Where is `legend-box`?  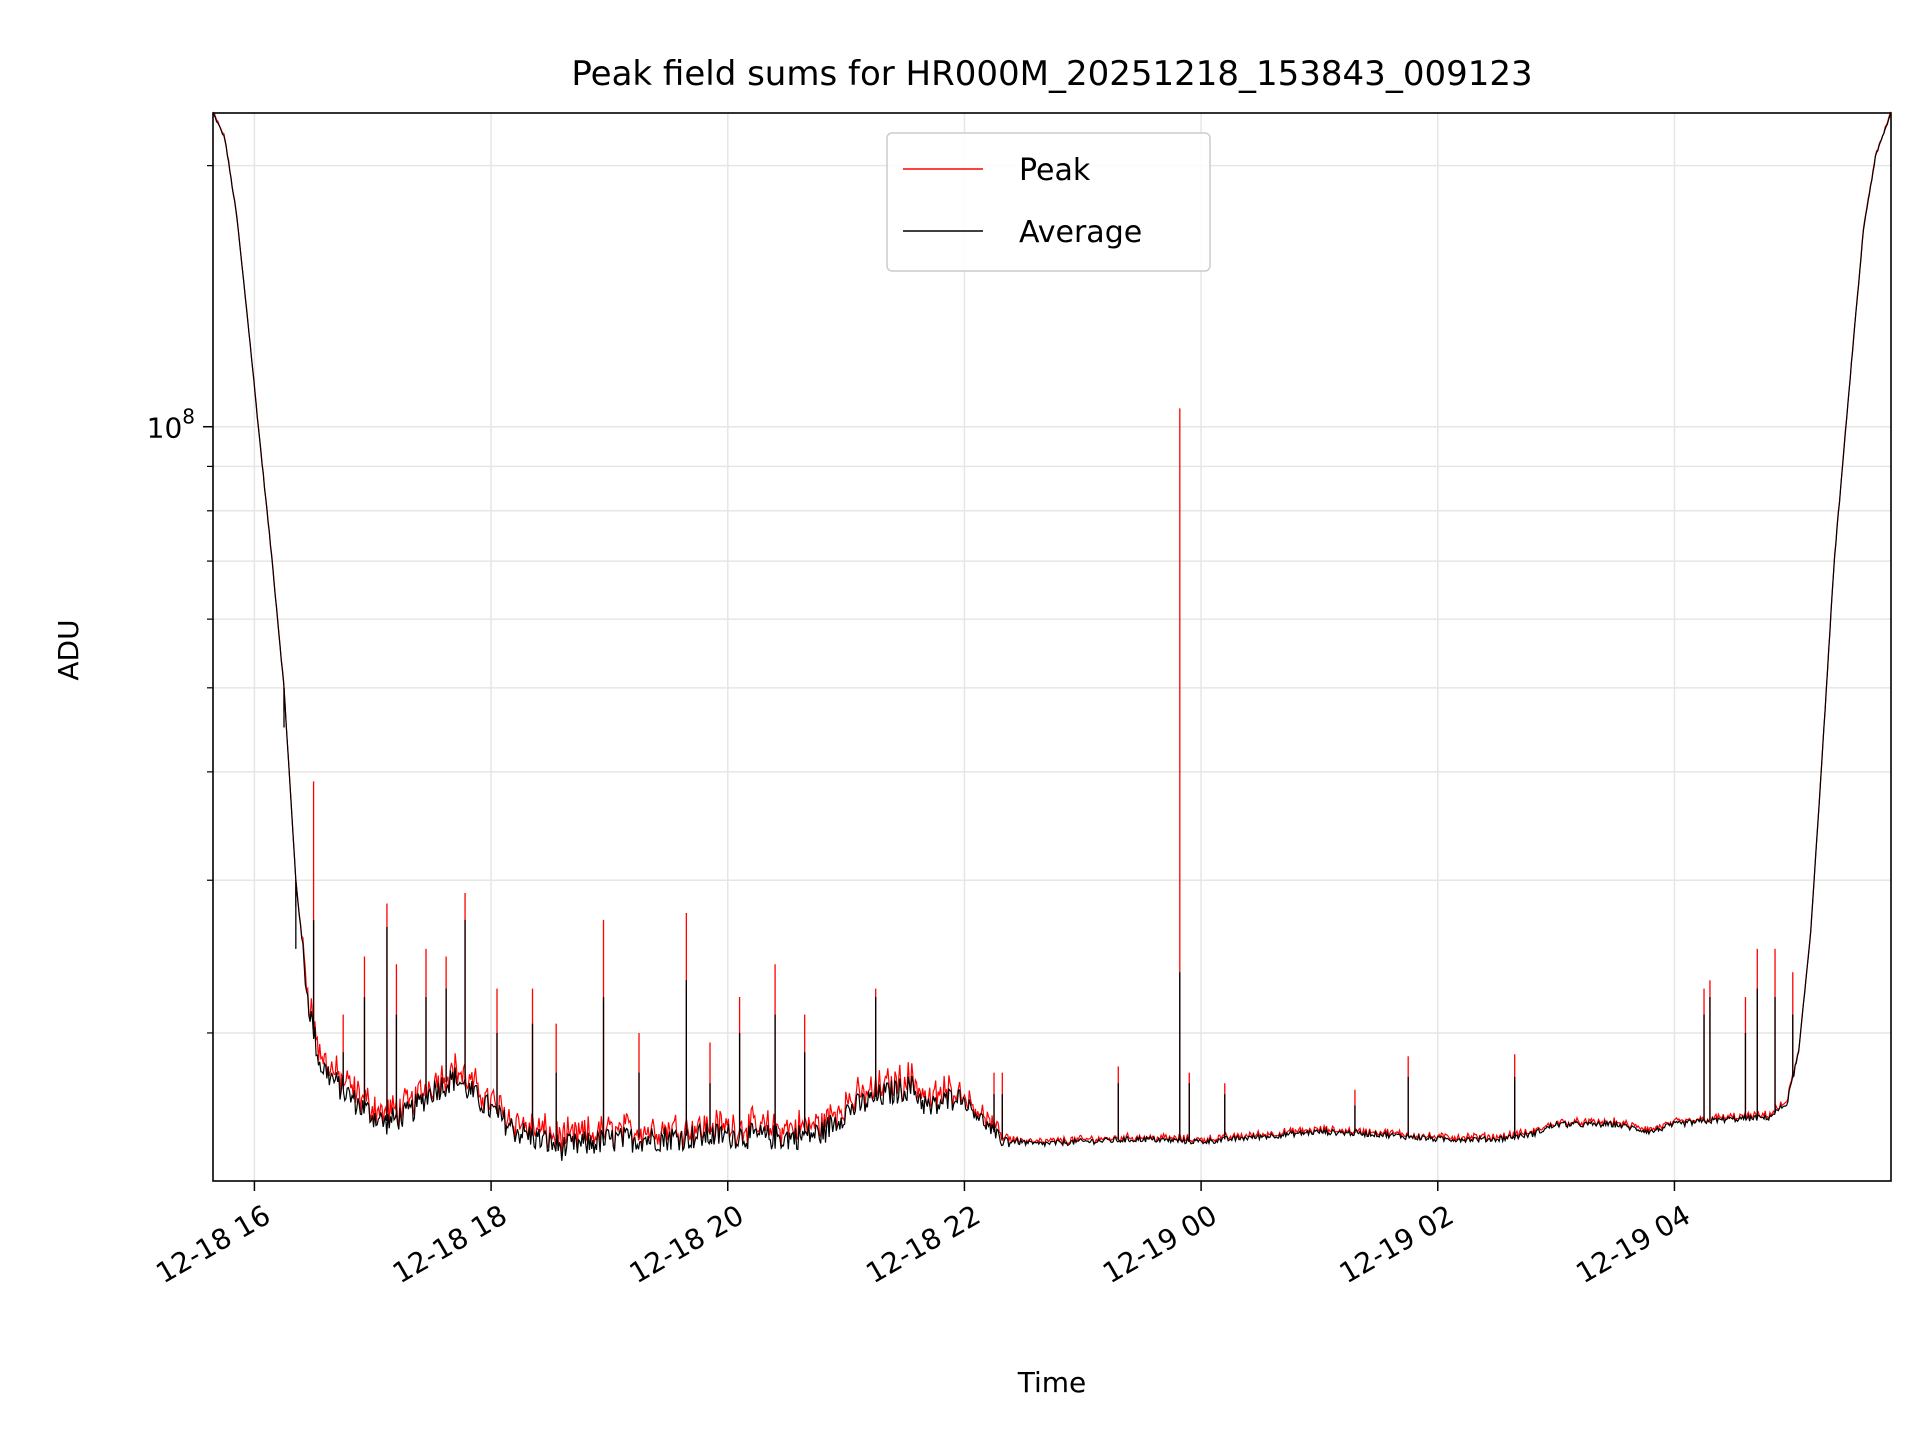
legend-box is located at coordinates (1048, 202).